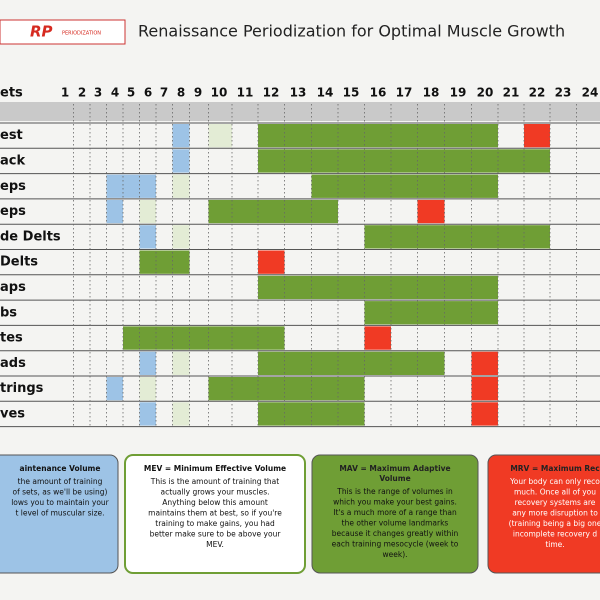  Describe the element at coordinates (555, 492) in the screenshot. I see `box-text: much. Once all of you` at that location.